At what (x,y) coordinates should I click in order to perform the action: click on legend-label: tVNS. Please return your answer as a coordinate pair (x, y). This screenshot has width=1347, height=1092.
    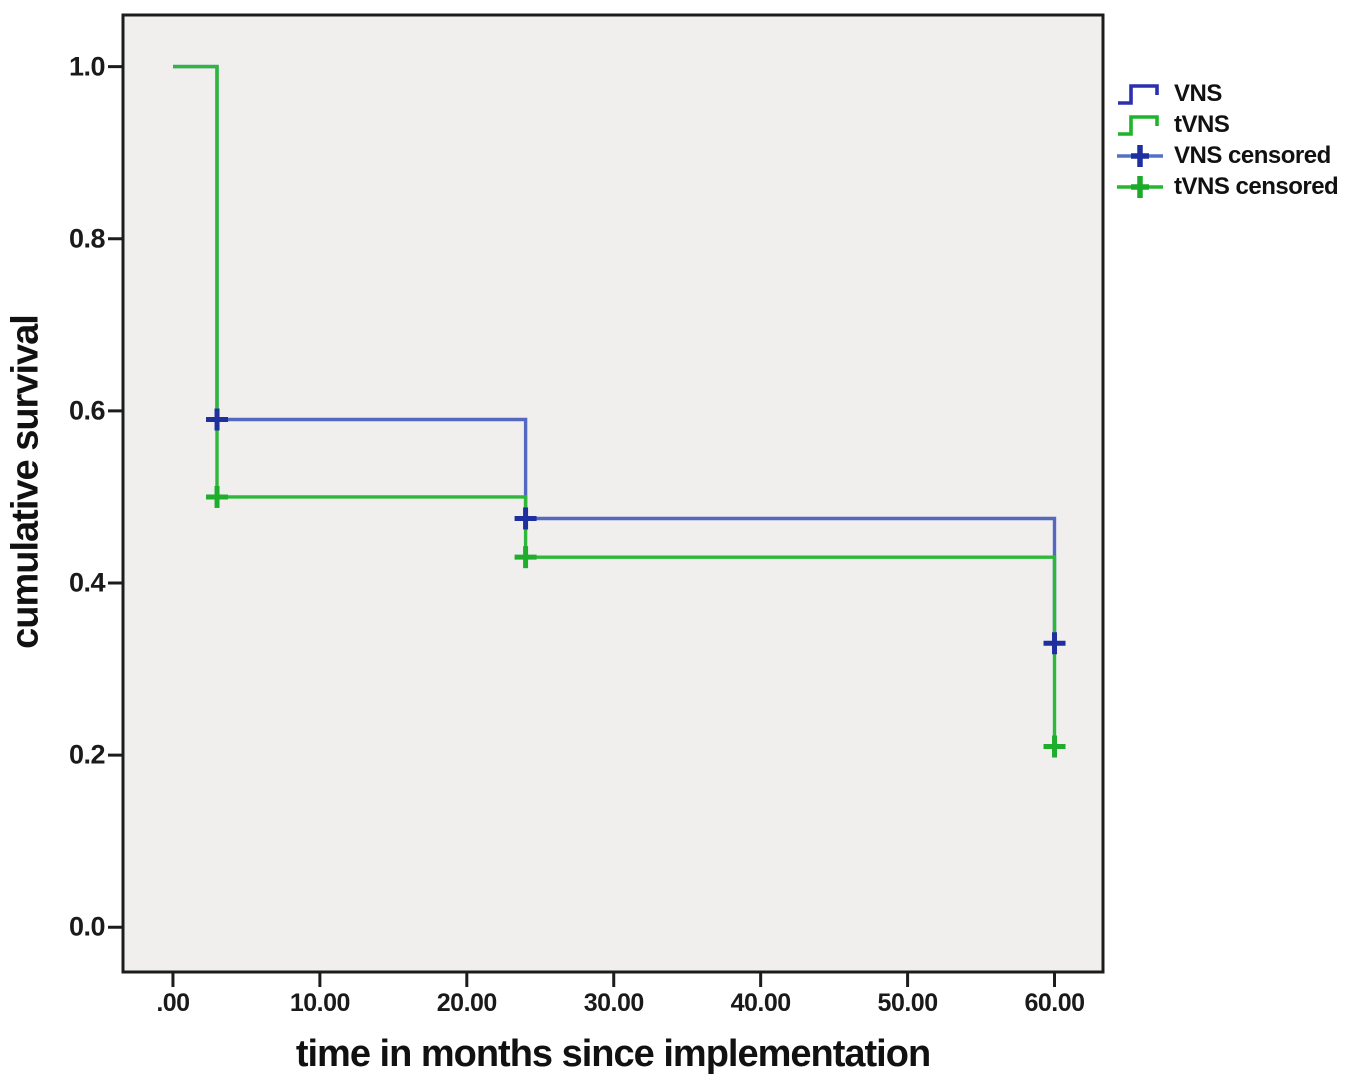
    Looking at the image, I should click on (1202, 124).